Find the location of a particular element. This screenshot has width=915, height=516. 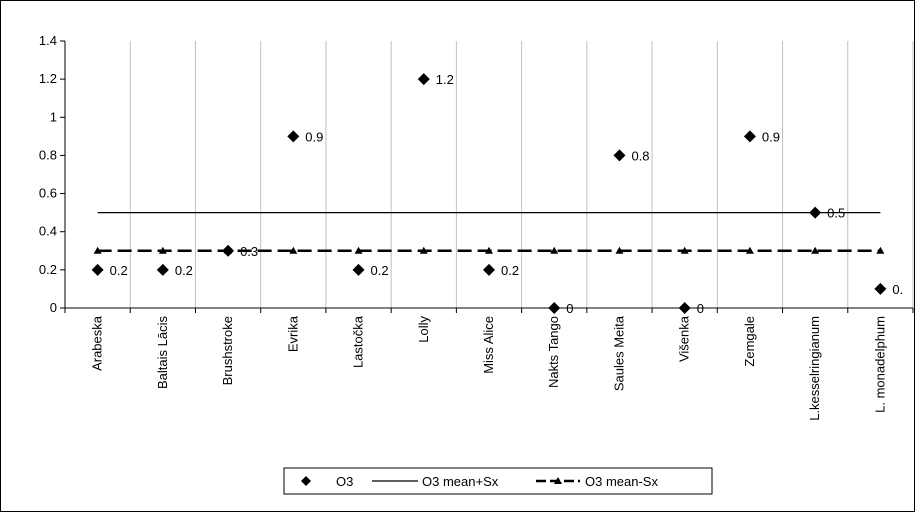

x-category-label: Lolly is located at coordinates (423, 329).